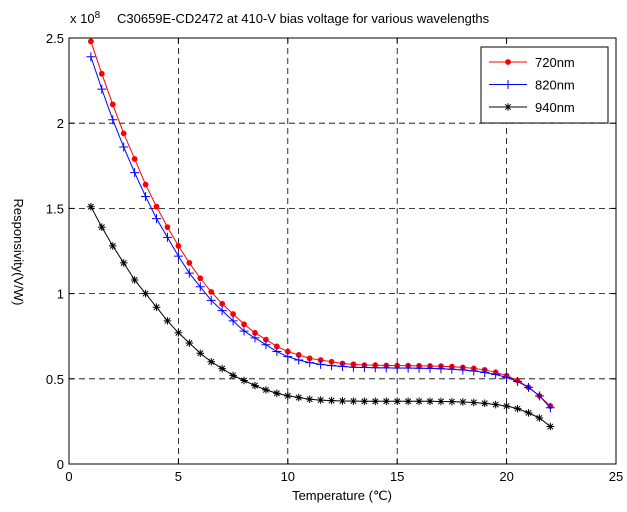  I want to click on y-tick-label: 1.5, so click(55, 208).